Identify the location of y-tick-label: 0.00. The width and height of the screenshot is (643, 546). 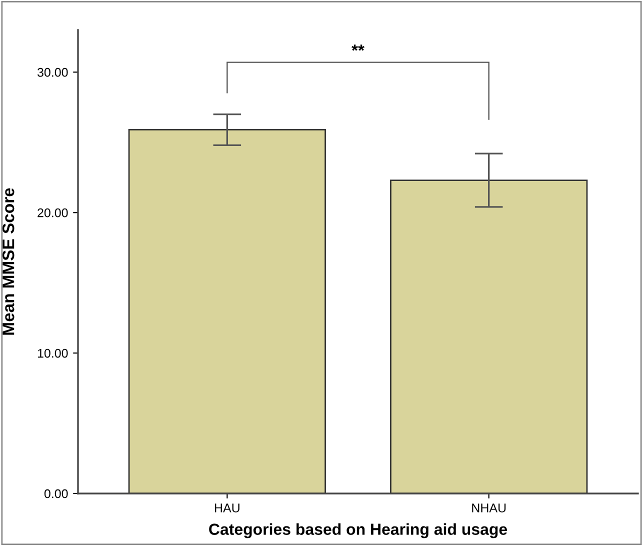
(56, 493).